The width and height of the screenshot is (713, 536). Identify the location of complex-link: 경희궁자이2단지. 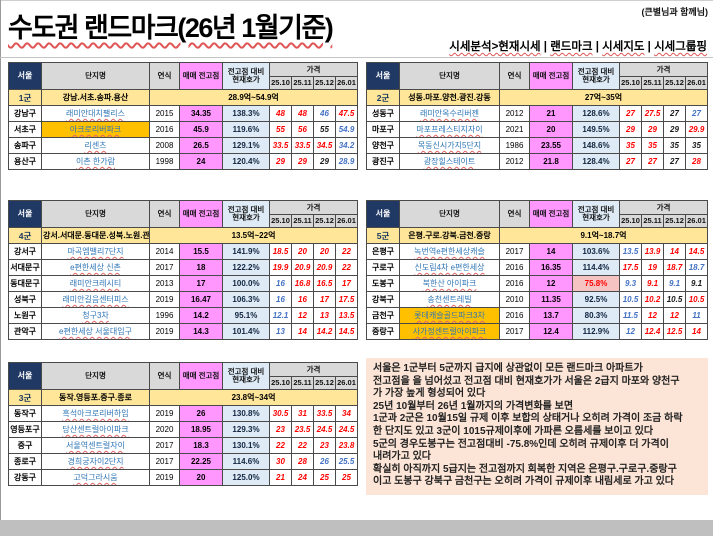
(95, 461).